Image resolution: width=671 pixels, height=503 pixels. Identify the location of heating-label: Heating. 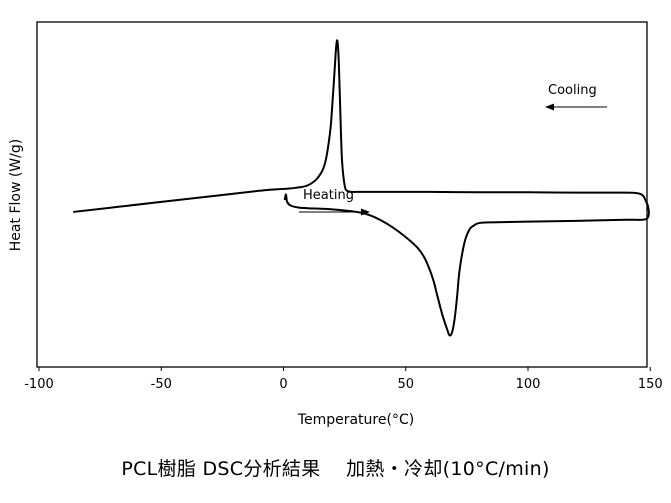
(328, 195).